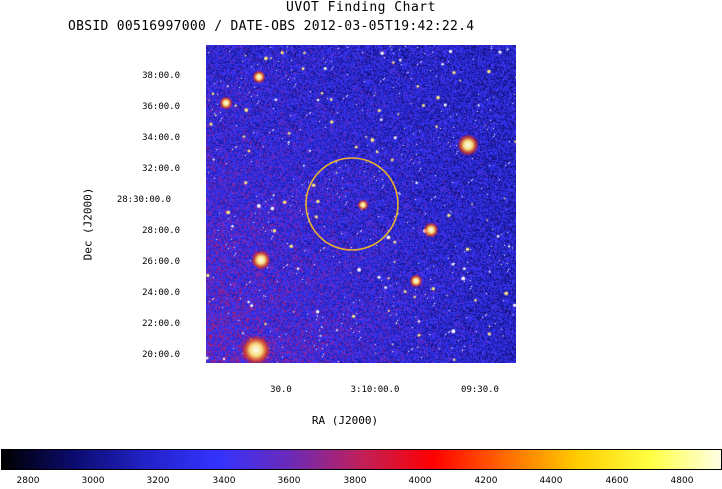  I want to click on dec-axis-label: Dec (J2000), so click(88, 224).